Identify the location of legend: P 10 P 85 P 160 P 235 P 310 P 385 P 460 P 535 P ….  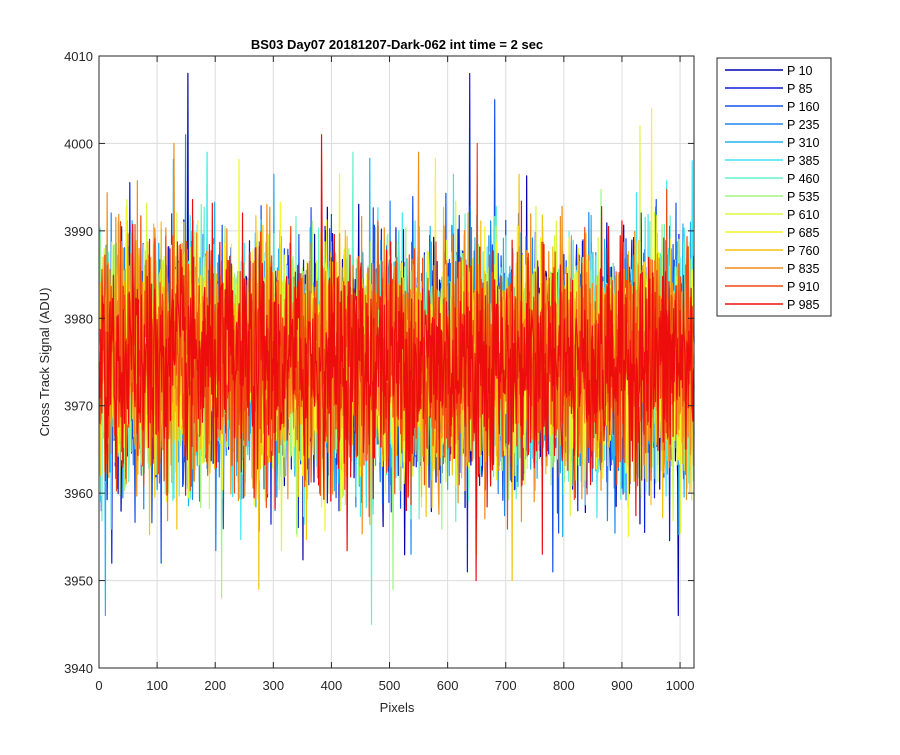
(774, 187).